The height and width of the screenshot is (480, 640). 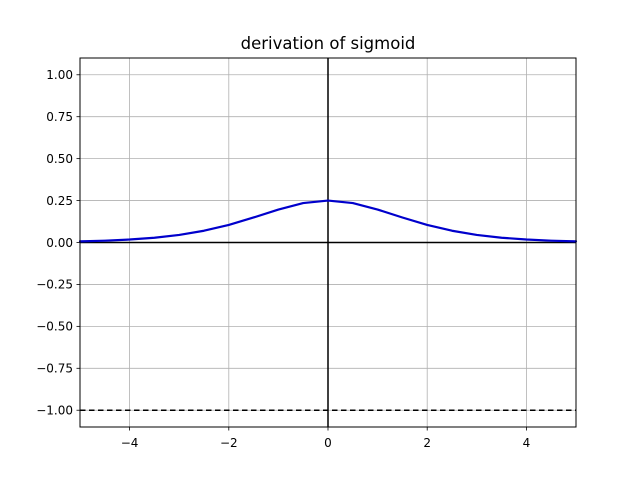 I want to click on series-layer, so click(x=328, y=221).